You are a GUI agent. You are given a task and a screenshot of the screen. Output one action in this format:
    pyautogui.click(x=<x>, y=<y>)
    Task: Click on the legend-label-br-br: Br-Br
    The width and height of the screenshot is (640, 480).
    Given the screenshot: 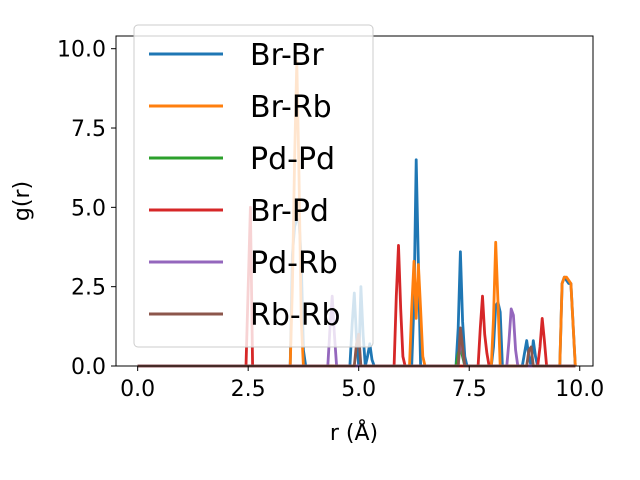 What is the action you would take?
    pyautogui.click(x=287, y=55)
    